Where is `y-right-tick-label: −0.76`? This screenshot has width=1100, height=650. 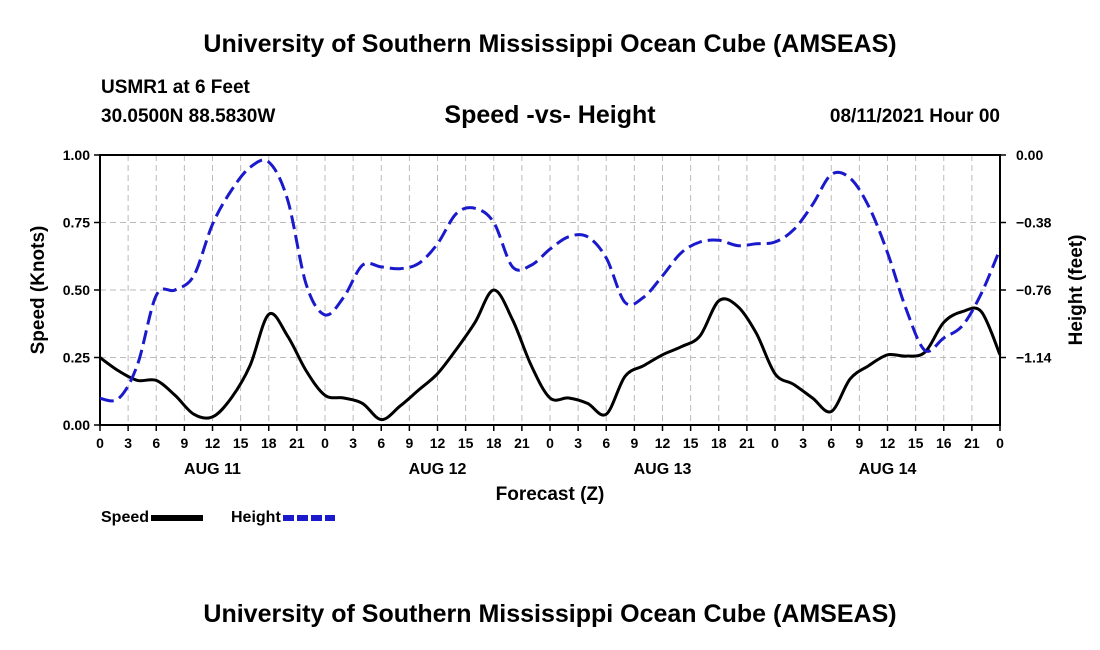
y-right-tick-label: −0.76 is located at coordinates (1034, 290).